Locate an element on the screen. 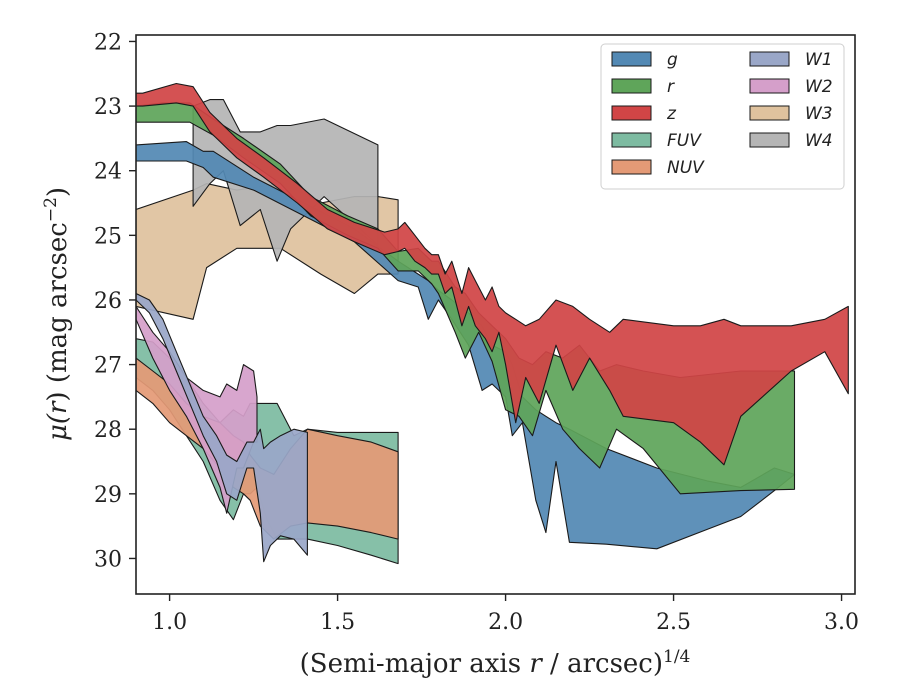 The width and height of the screenshot is (900, 700). band-w1 is located at coordinates (222, 427).